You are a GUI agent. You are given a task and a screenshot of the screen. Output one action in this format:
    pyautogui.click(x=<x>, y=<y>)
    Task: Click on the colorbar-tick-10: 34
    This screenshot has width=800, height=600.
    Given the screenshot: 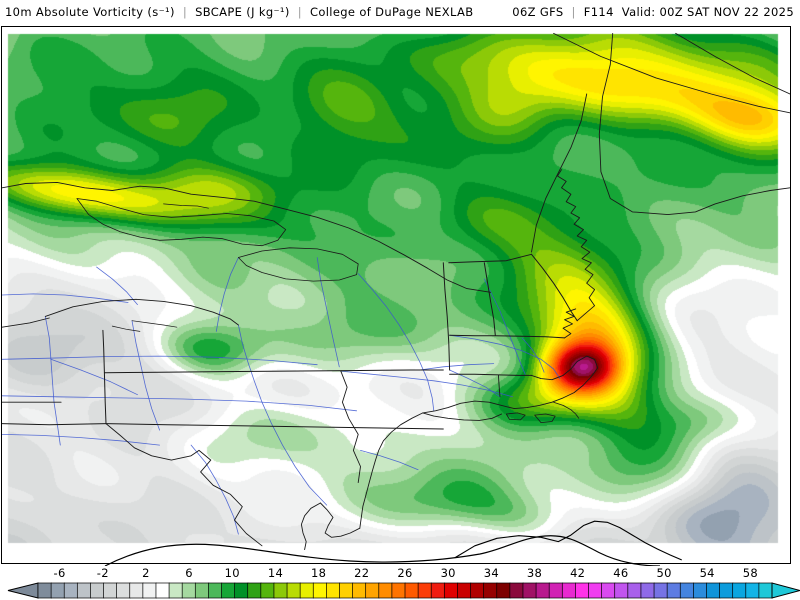 What is the action you would take?
    pyautogui.click(x=491, y=573)
    